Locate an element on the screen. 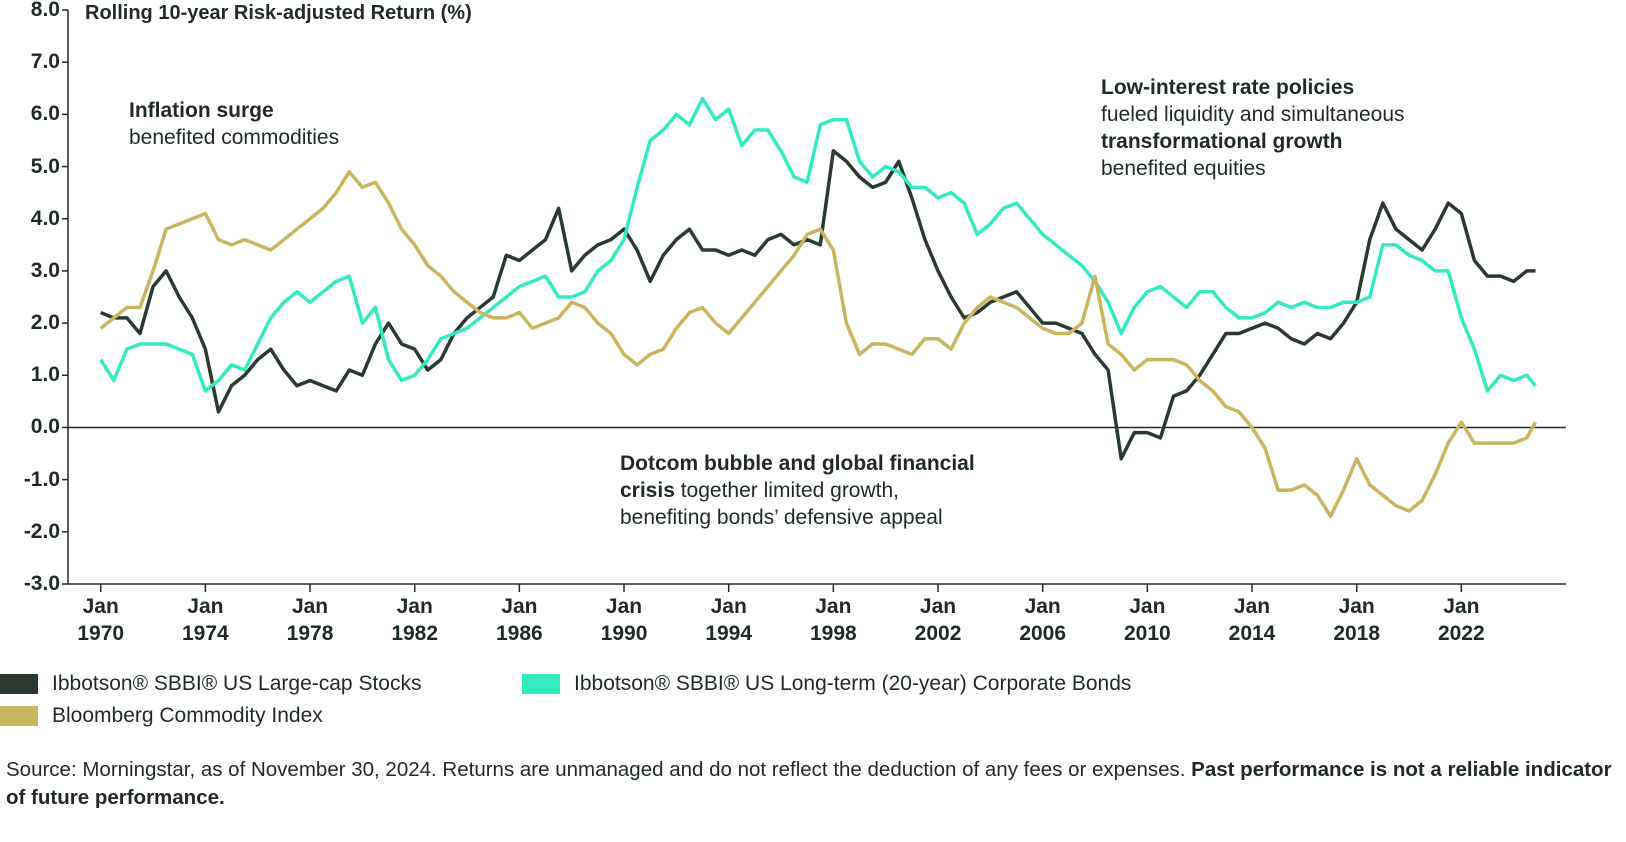 The image size is (1626, 842). y-tick-label: 3.0 is located at coordinates (45, 270).